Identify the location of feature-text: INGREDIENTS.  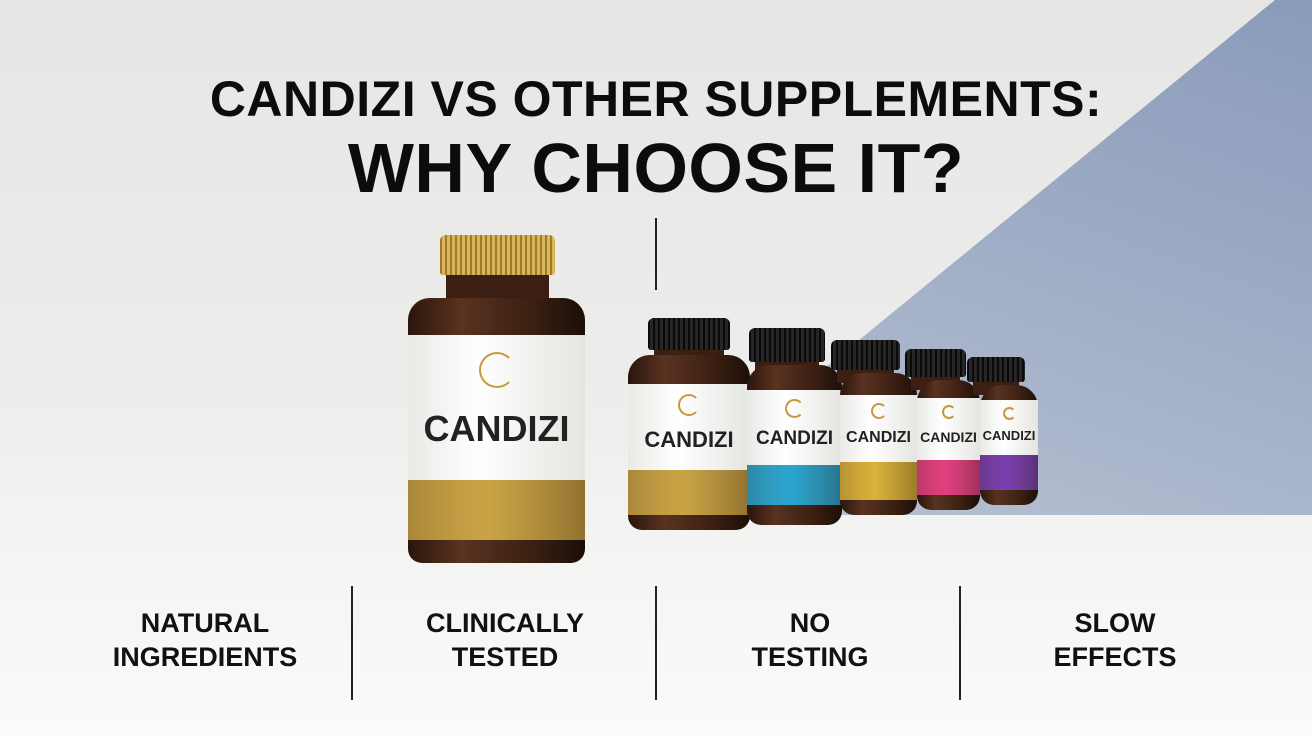
(205, 657).